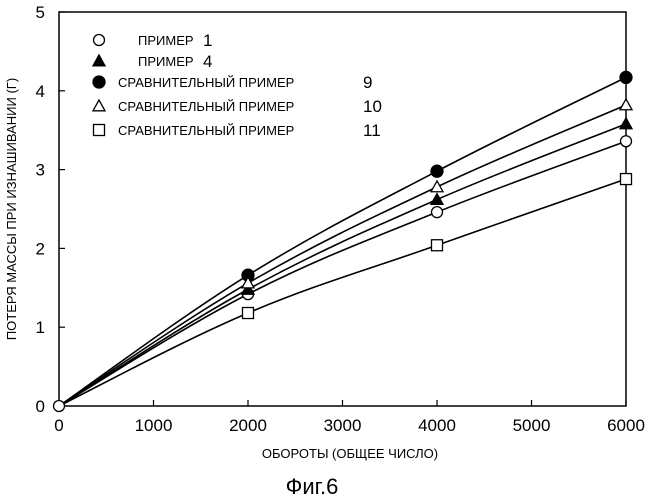 The height and width of the screenshot is (500, 659). I want to click on legend-item: СРАВНИТЕЛЬНЫЙ ПРИМЕР 9, so click(232, 82).